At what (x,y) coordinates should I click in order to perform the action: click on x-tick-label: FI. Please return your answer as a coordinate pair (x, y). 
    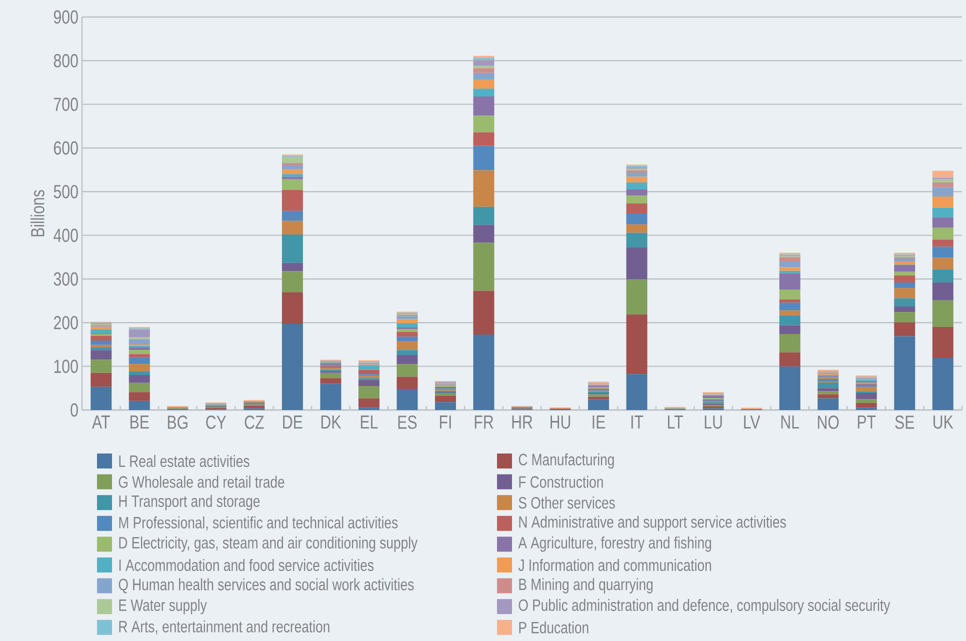
    Looking at the image, I should click on (445, 422).